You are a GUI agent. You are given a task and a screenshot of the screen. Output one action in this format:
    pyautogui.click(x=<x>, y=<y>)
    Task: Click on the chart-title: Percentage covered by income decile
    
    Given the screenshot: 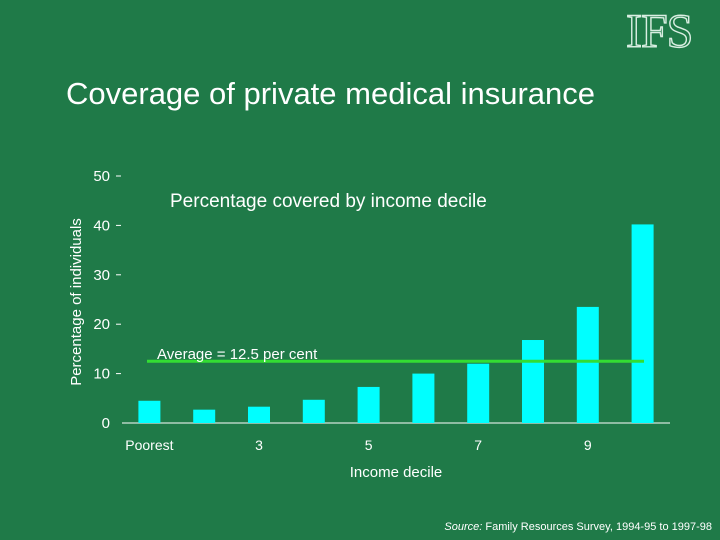 What is the action you would take?
    pyautogui.click(x=328, y=201)
    